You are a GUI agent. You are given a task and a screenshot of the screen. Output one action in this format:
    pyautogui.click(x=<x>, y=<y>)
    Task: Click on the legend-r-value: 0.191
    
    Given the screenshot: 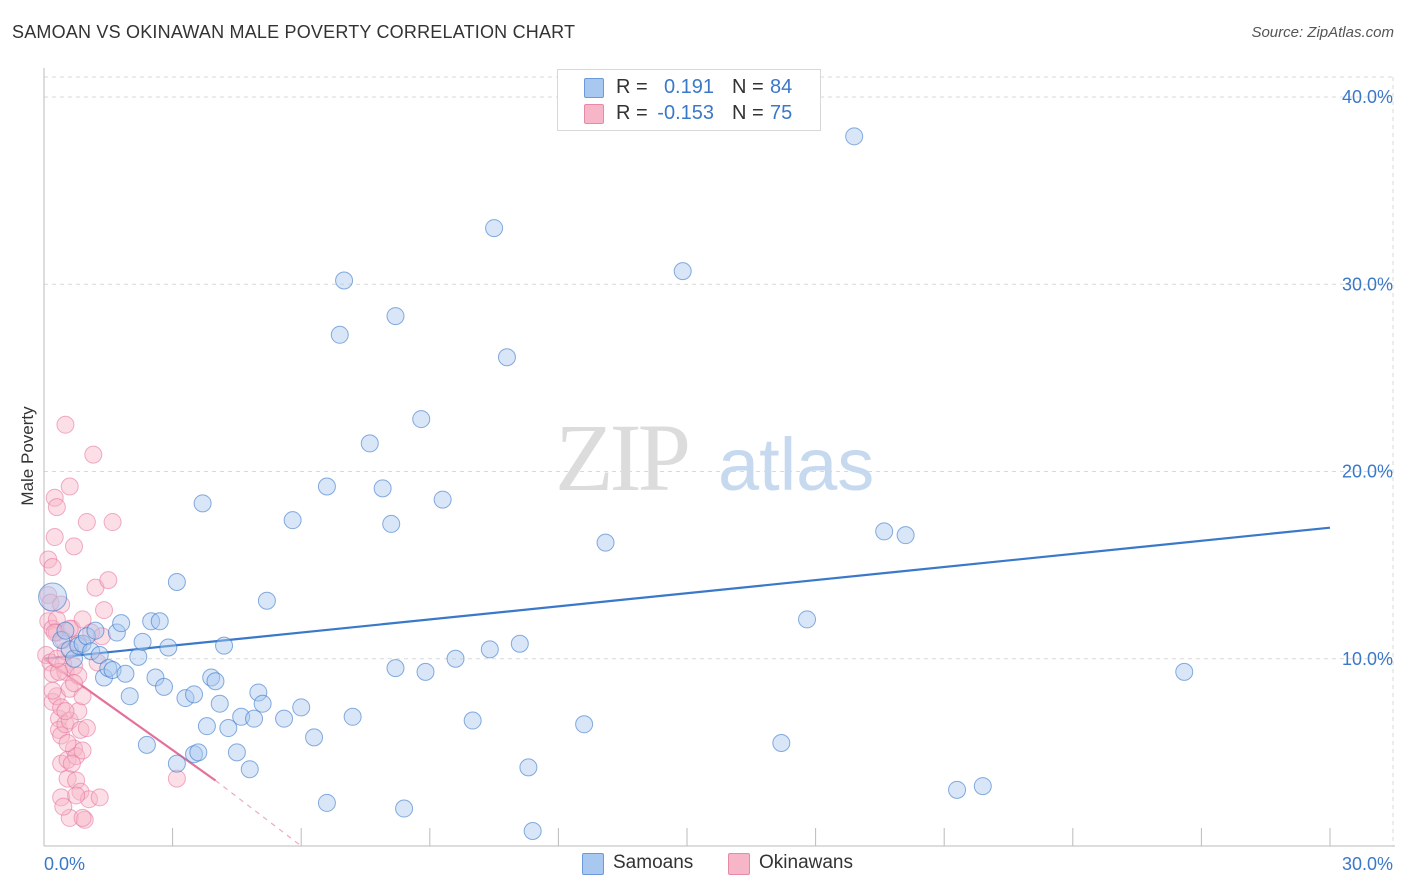 What is the action you would take?
    pyautogui.click(x=688, y=87)
    